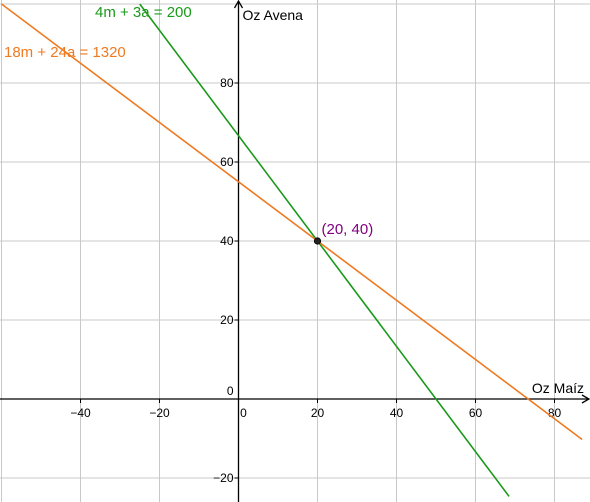  What do you see at coordinates (80, 413) in the screenshot?
I see `x-tick-label: −40` at bounding box center [80, 413].